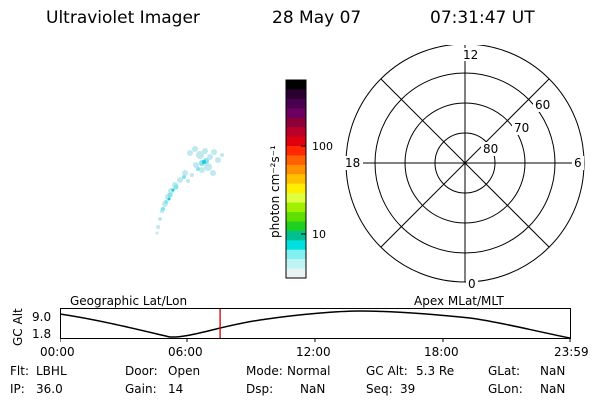  I want to click on gain-value: 14, so click(176, 389).